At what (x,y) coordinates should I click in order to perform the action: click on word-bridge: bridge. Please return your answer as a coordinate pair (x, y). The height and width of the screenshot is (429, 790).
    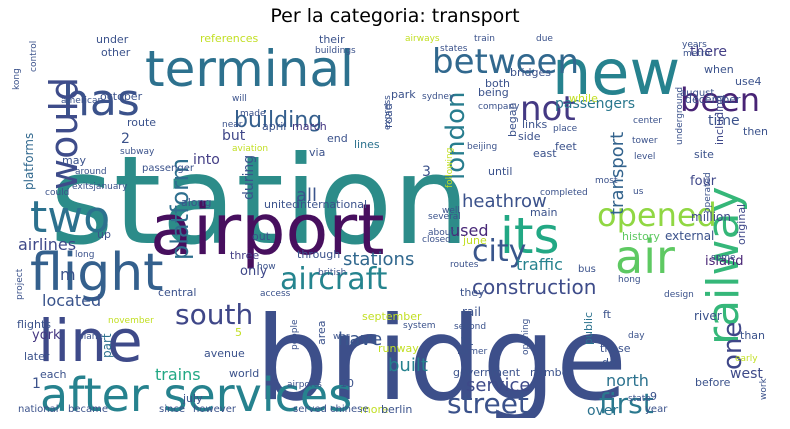
    Looking at the image, I should click on (441, 355).